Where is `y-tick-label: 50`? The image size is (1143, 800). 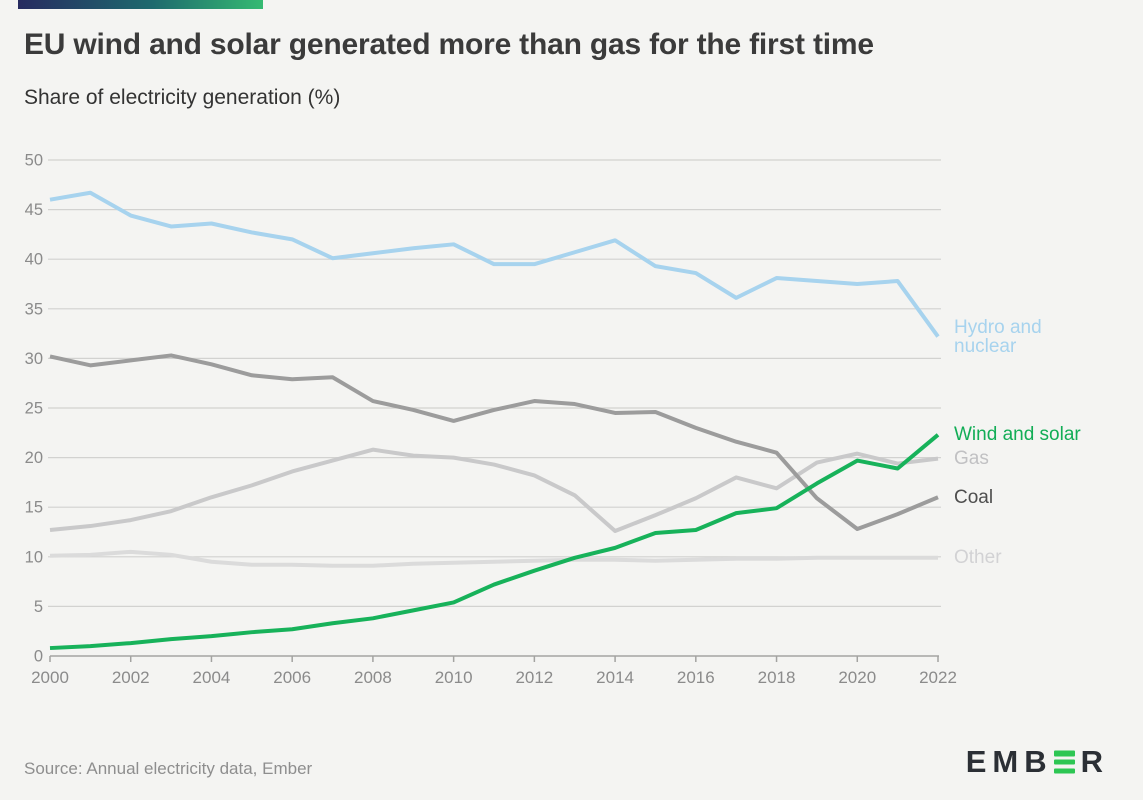
y-tick-label: 50 is located at coordinates (34, 161).